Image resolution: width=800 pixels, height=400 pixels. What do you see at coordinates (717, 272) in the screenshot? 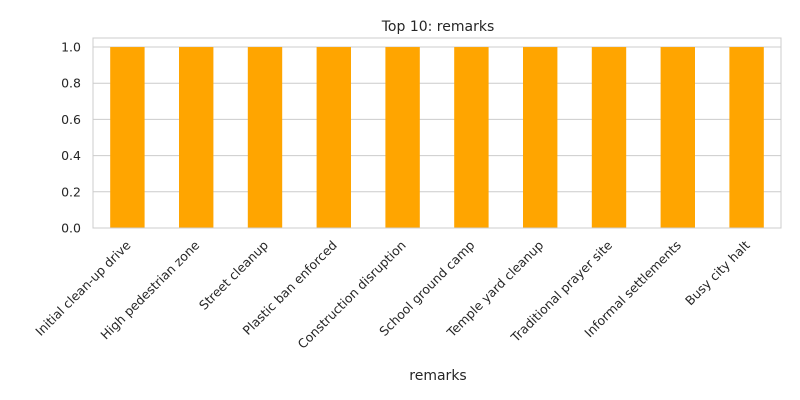
I see `x-tick-label: Busy city halt` at bounding box center [717, 272].